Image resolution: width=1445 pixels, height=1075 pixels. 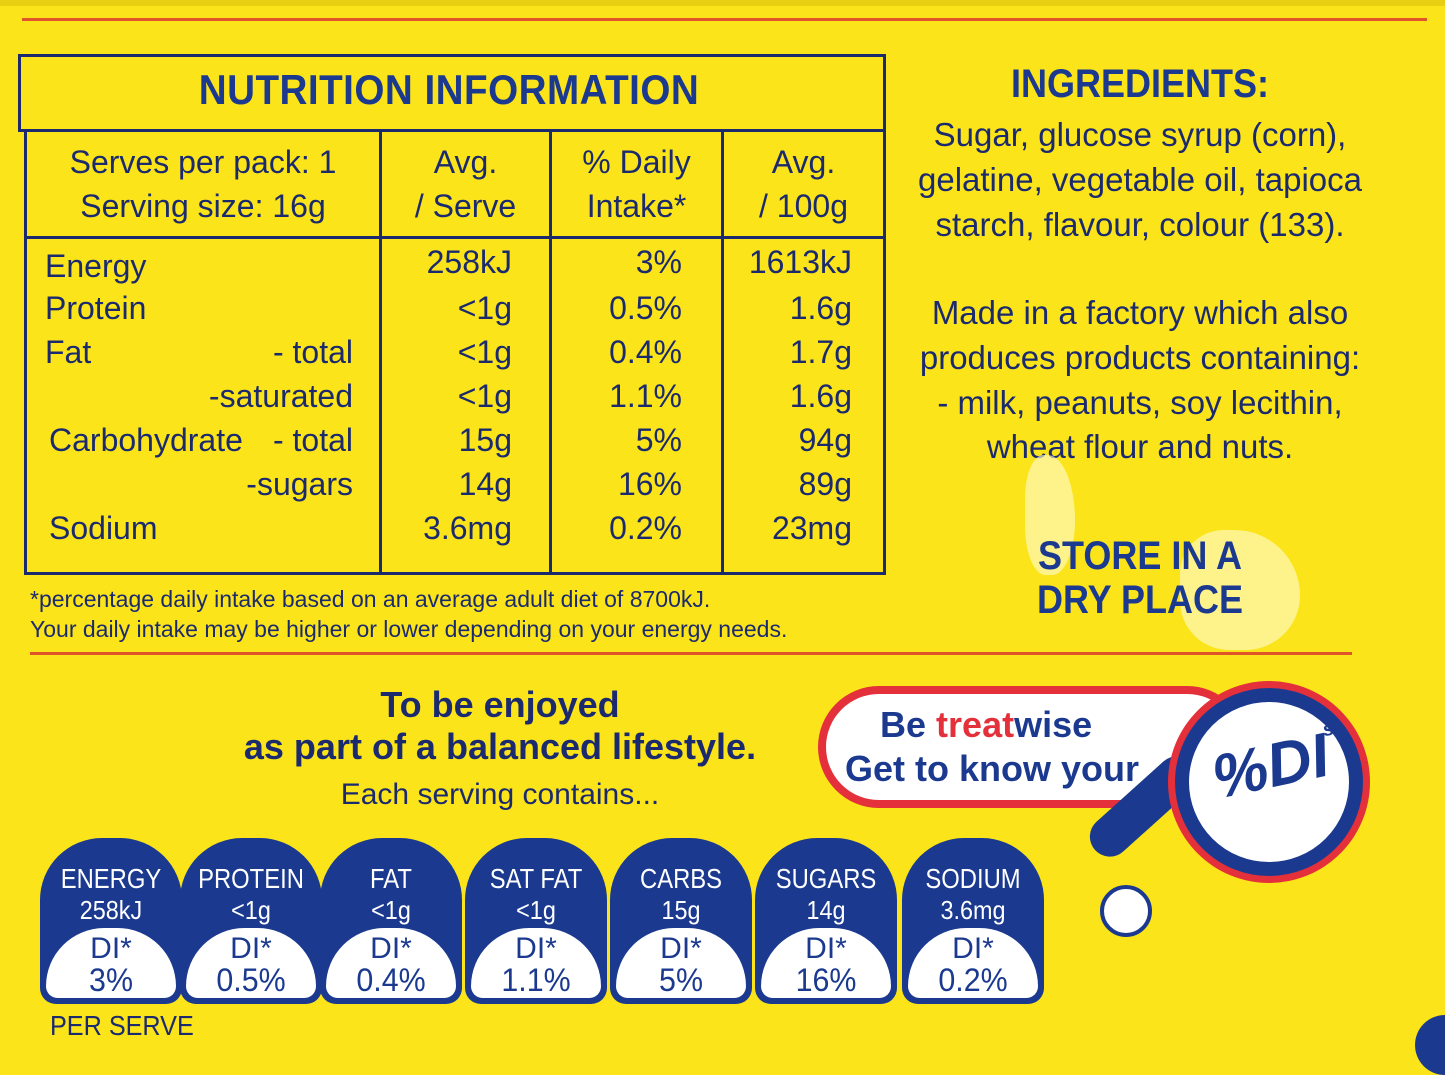 I want to click on badge-amount: 258kJ, so click(x=111, y=910).